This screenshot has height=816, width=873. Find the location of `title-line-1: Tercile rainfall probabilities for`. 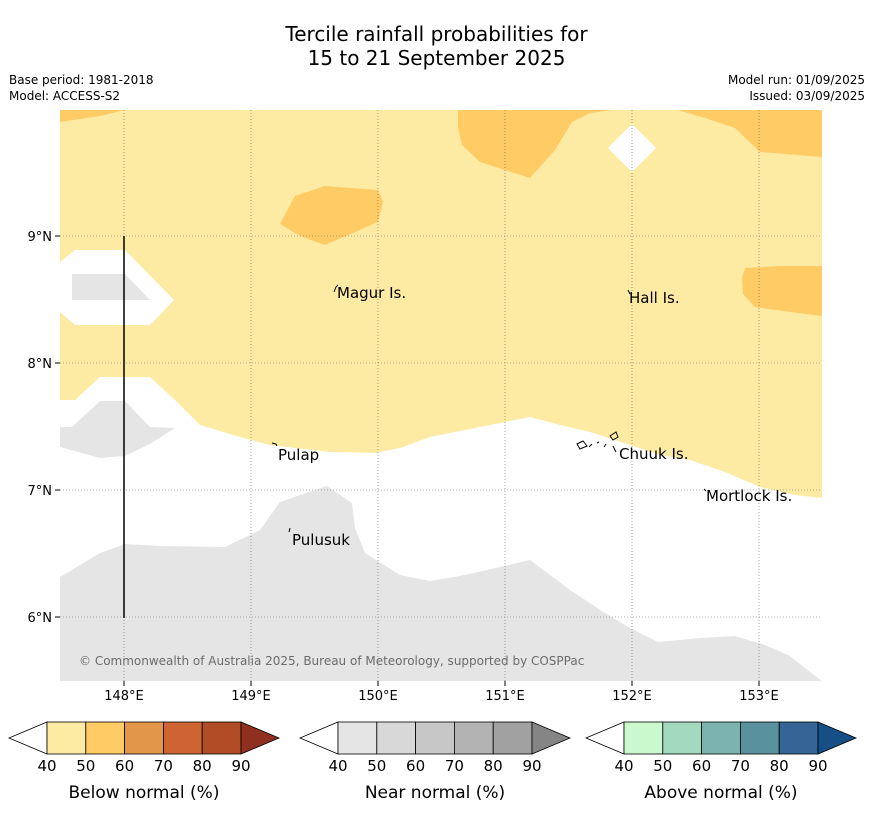

title-line-1: Tercile rainfall probabilities for is located at coordinates (436, 34).